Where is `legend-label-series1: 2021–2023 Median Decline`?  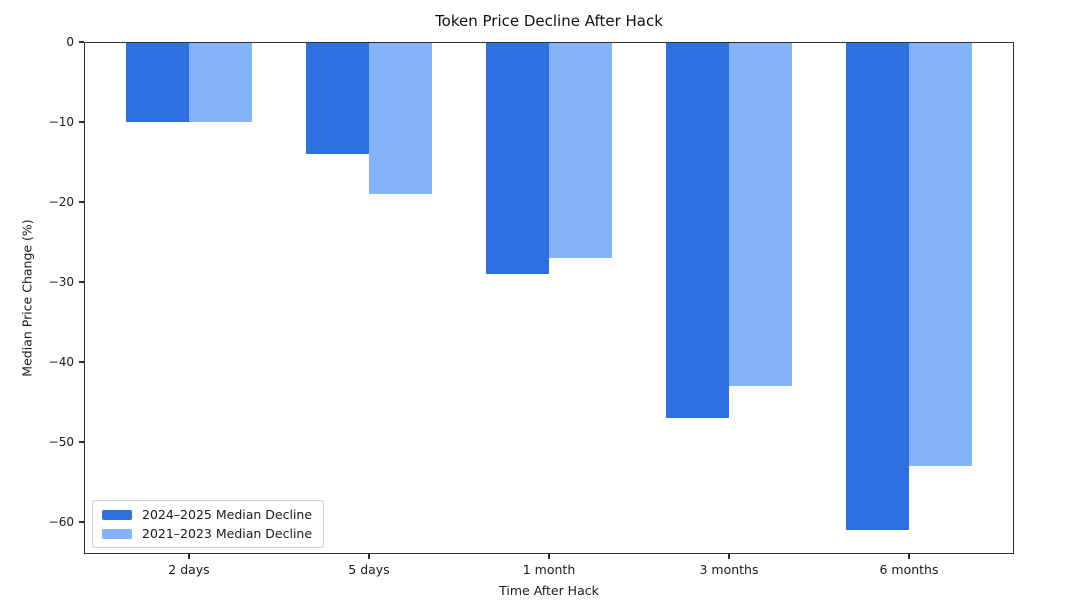 legend-label-series1: 2021–2023 Median Decline is located at coordinates (227, 533).